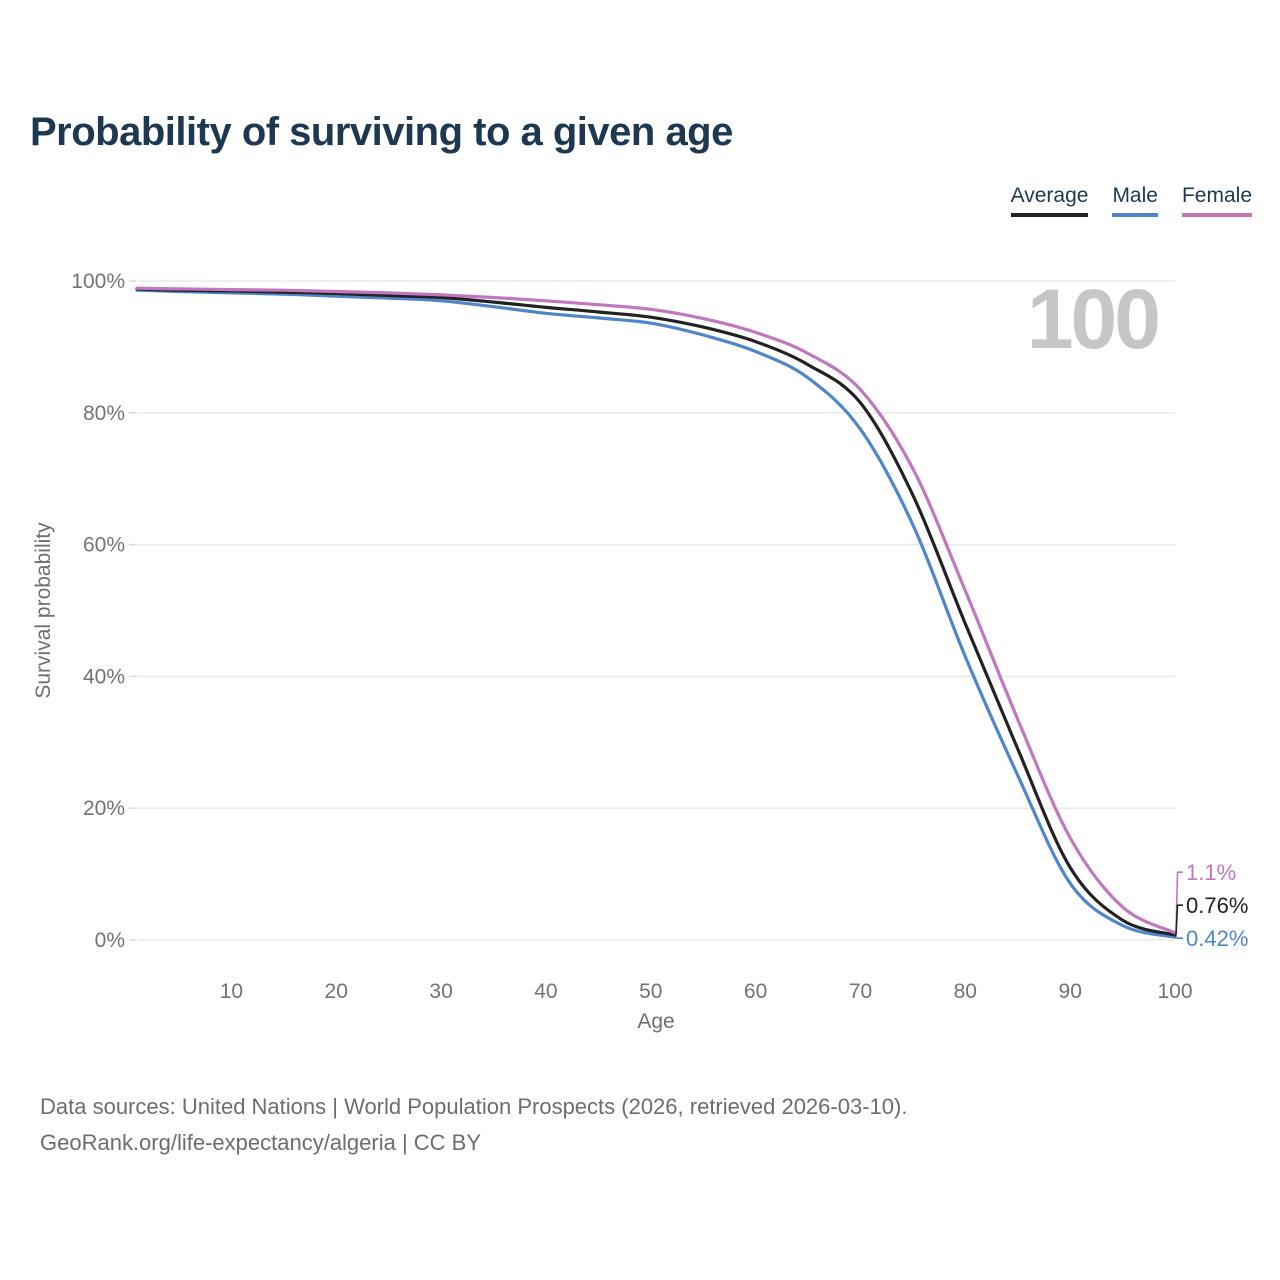 This screenshot has width=1280, height=1280. What do you see at coordinates (43, 610) in the screenshot?
I see `y-axis-title: Survival probability` at bounding box center [43, 610].